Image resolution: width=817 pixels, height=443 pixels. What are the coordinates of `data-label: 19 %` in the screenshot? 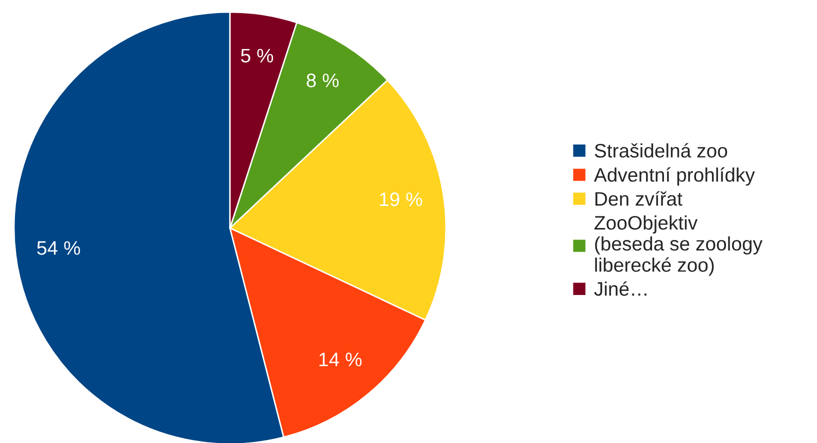 It's located at (401, 199).